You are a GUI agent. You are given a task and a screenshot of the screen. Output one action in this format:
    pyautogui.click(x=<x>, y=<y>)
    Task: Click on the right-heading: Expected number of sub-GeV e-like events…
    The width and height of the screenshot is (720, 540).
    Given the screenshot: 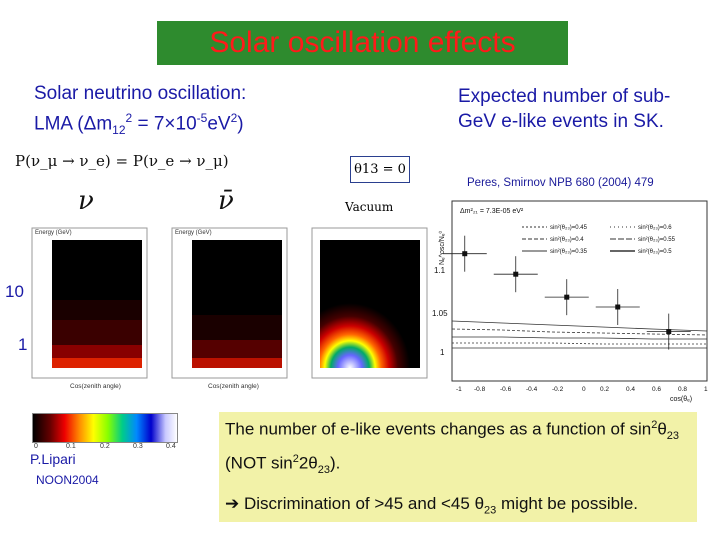 What is the action you would take?
    pyautogui.click(x=564, y=109)
    